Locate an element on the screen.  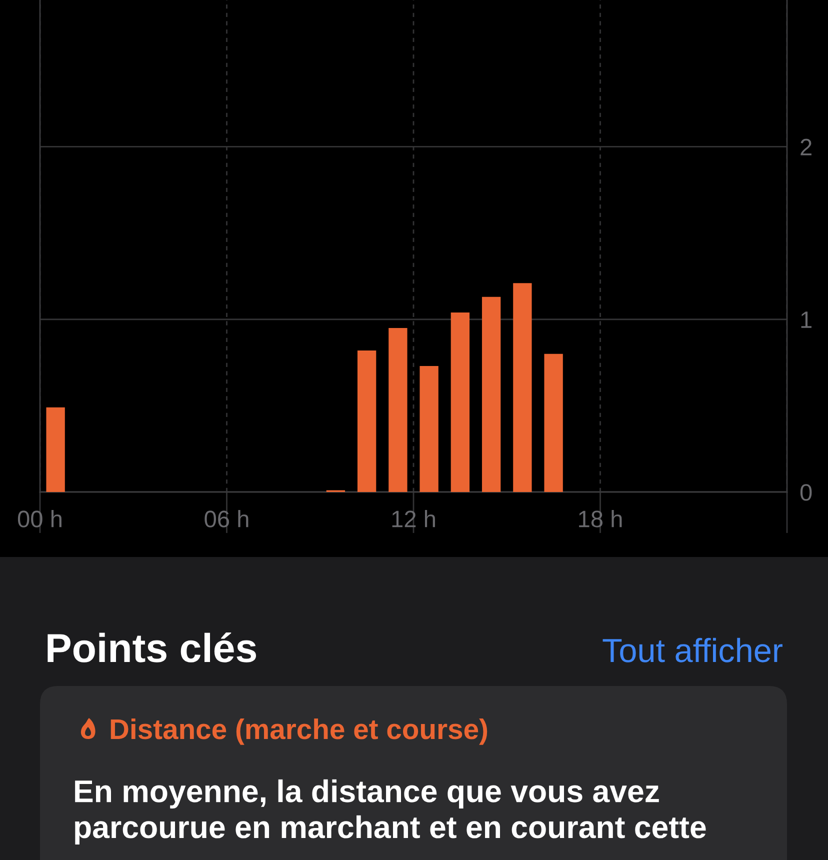
x-tick-label: 18 h is located at coordinates (600, 519).